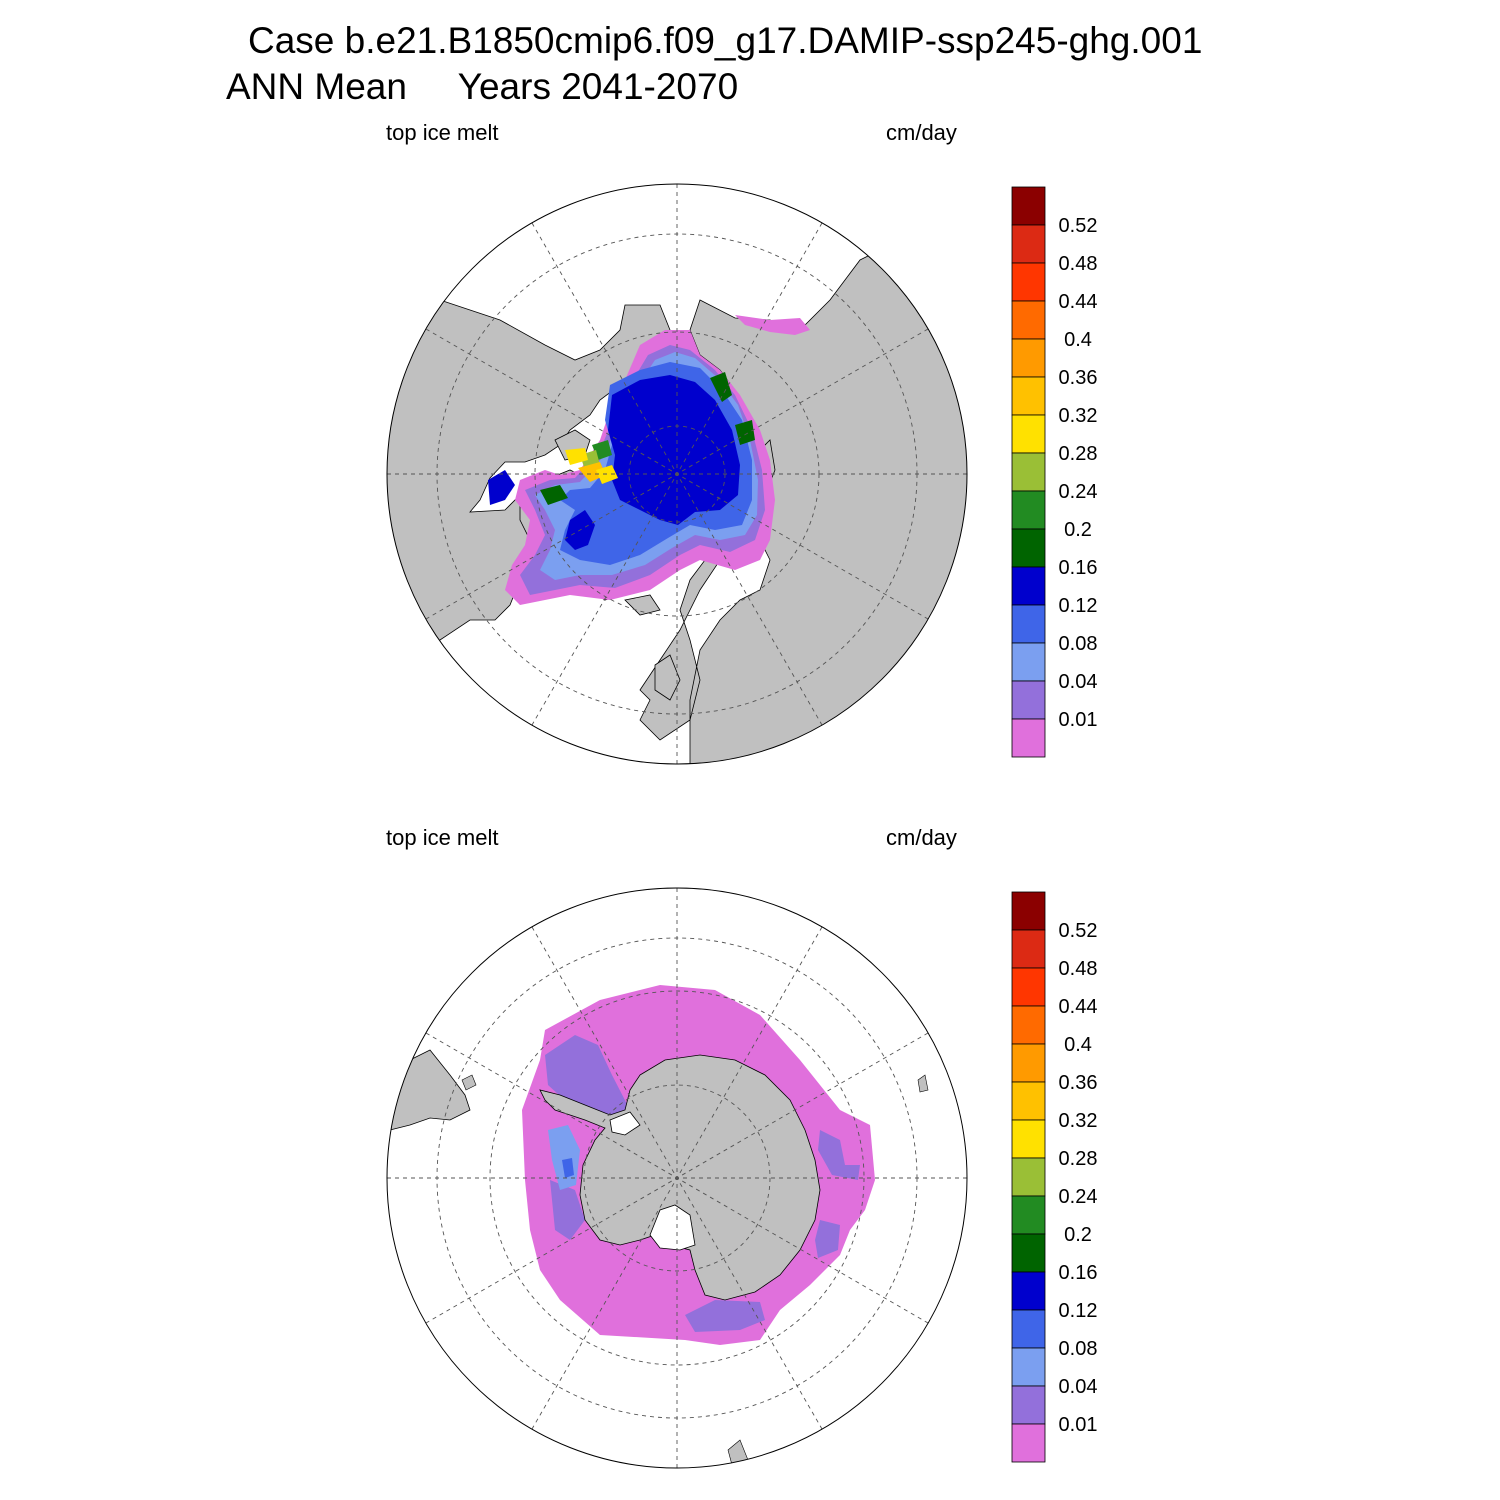  I want to click on arctic-melt-band-0.32-b, so click(607, 474).